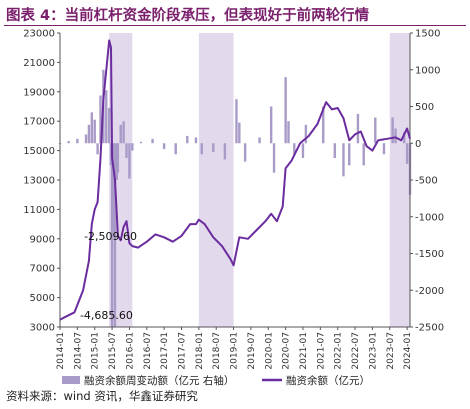 Image resolution: width=470 pixels, height=409 pixels. What do you see at coordinates (42, 328) in the screenshot?
I see `left-tick-label: 3000` at bounding box center [42, 328].